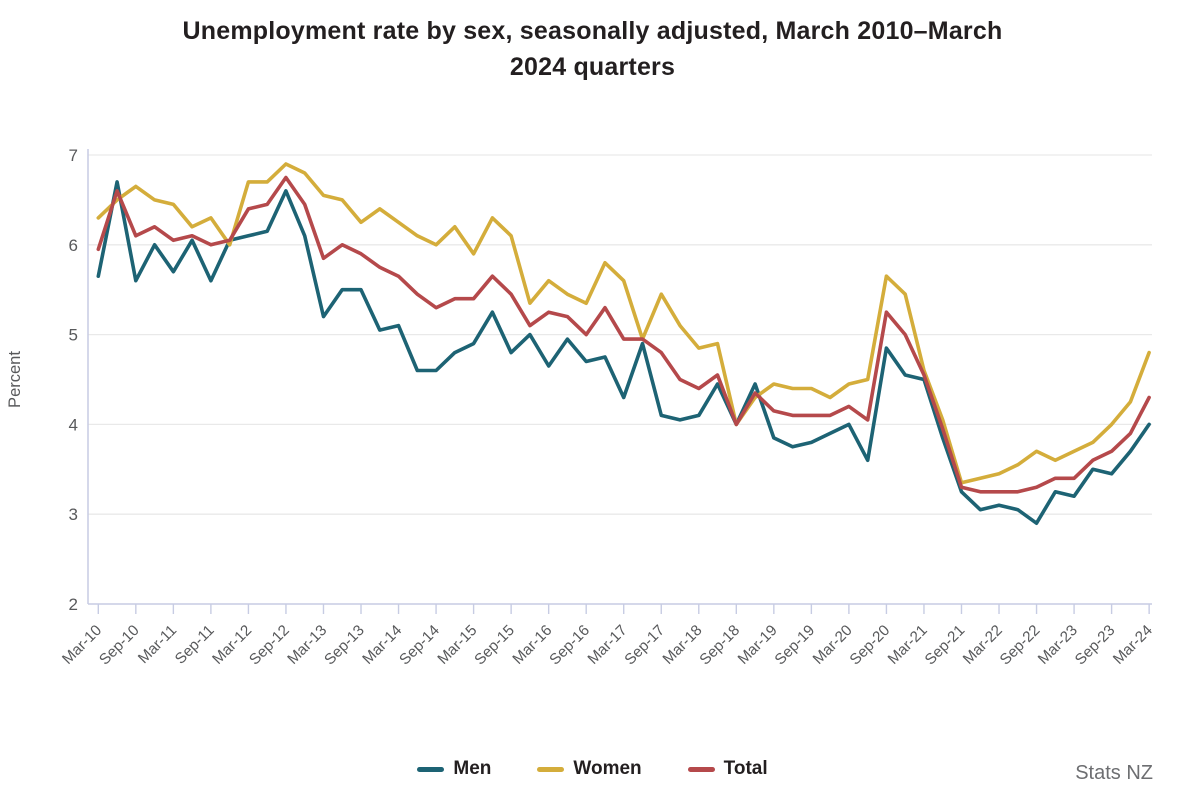 Image resolution: width=1185 pixels, height=799 pixels. What do you see at coordinates (73, 245) in the screenshot?
I see `y-tick-label: 6` at bounding box center [73, 245].